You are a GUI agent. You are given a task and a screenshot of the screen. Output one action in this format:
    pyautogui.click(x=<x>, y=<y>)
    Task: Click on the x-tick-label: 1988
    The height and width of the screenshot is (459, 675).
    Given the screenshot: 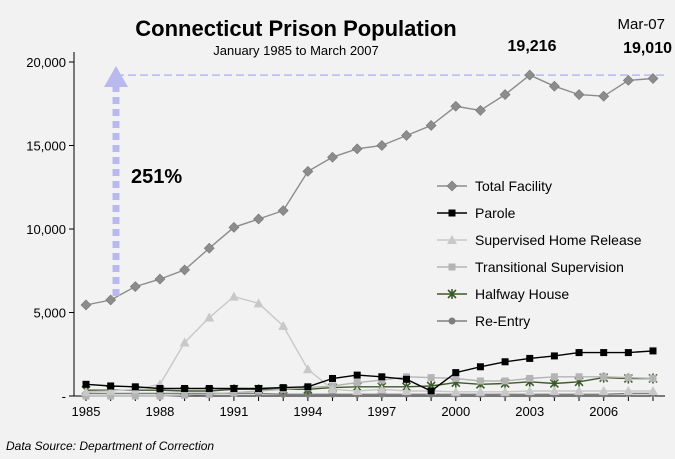 What is the action you would take?
    pyautogui.click(x=159, y=411)
    